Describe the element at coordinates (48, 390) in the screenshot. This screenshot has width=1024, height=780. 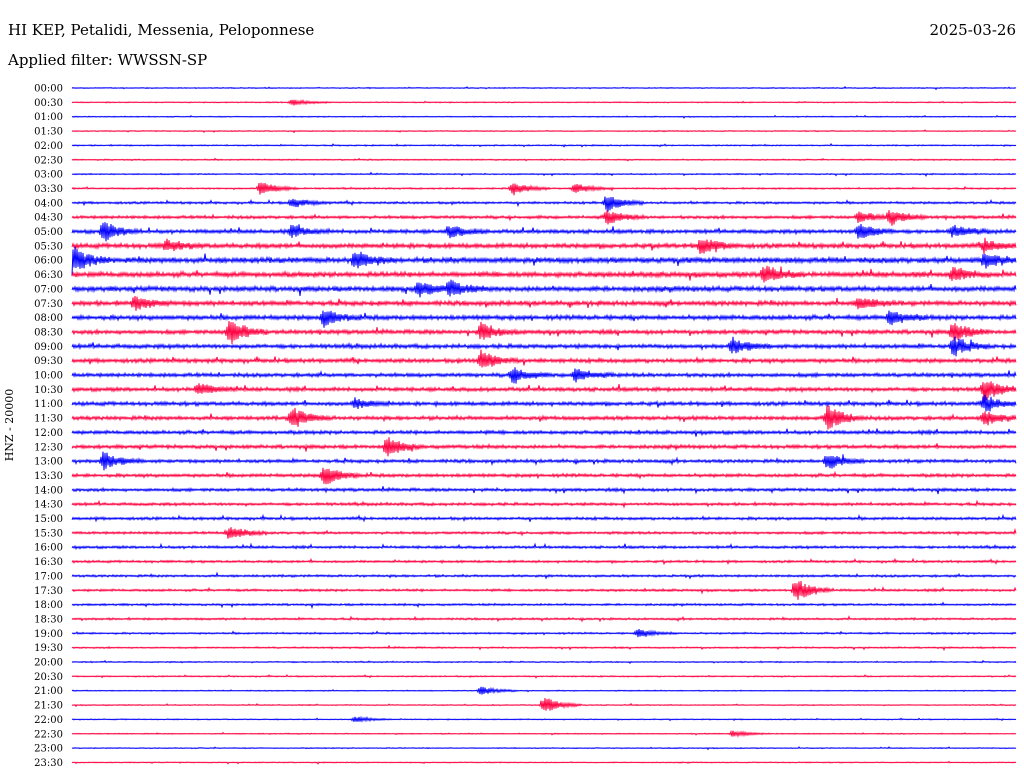
I see `row-time-label: 10:30` at that location.